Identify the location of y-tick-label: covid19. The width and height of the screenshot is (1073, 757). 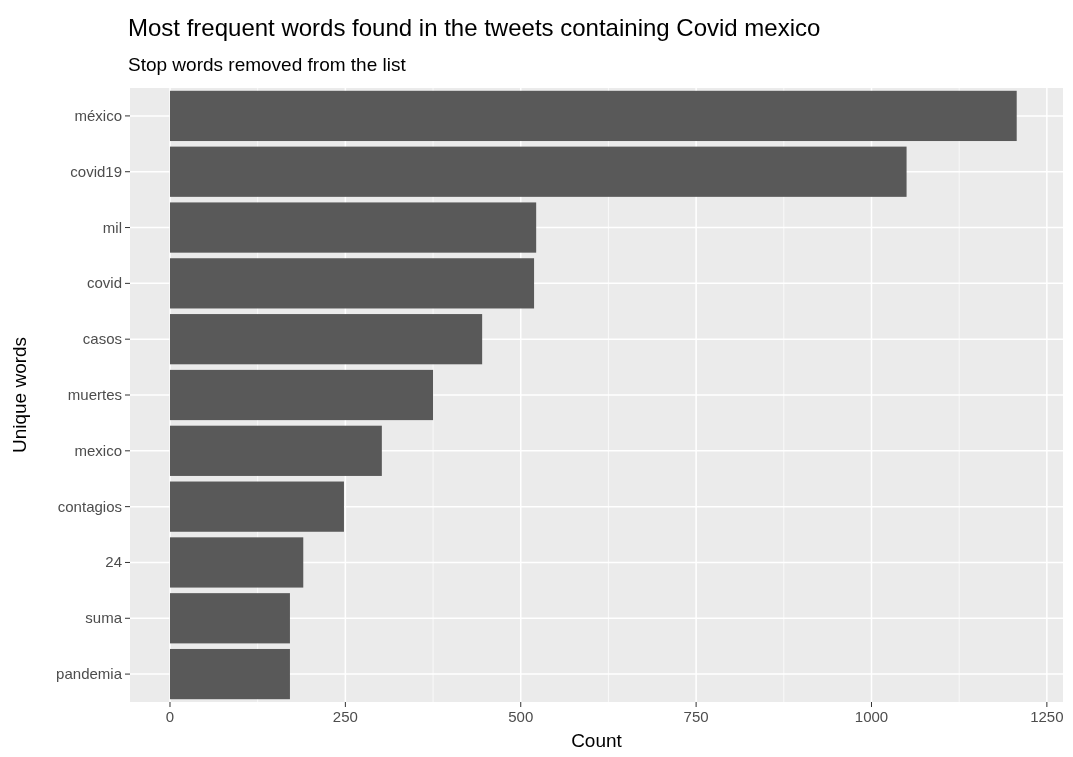
(96, 171).